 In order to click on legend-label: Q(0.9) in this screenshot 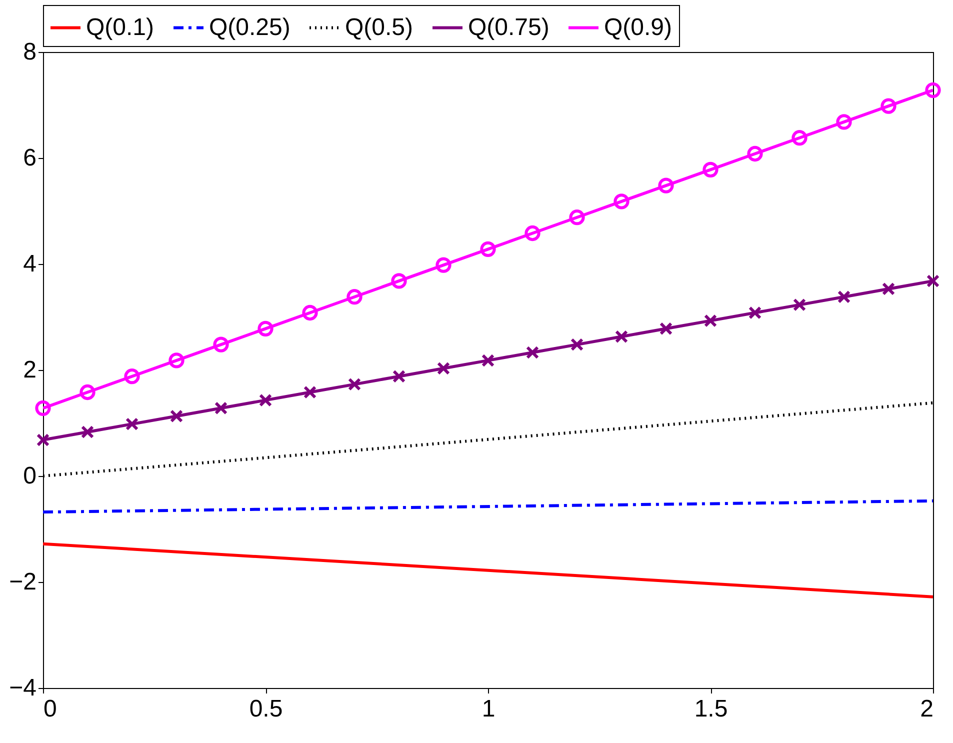, I will do `click(638, 27)`.